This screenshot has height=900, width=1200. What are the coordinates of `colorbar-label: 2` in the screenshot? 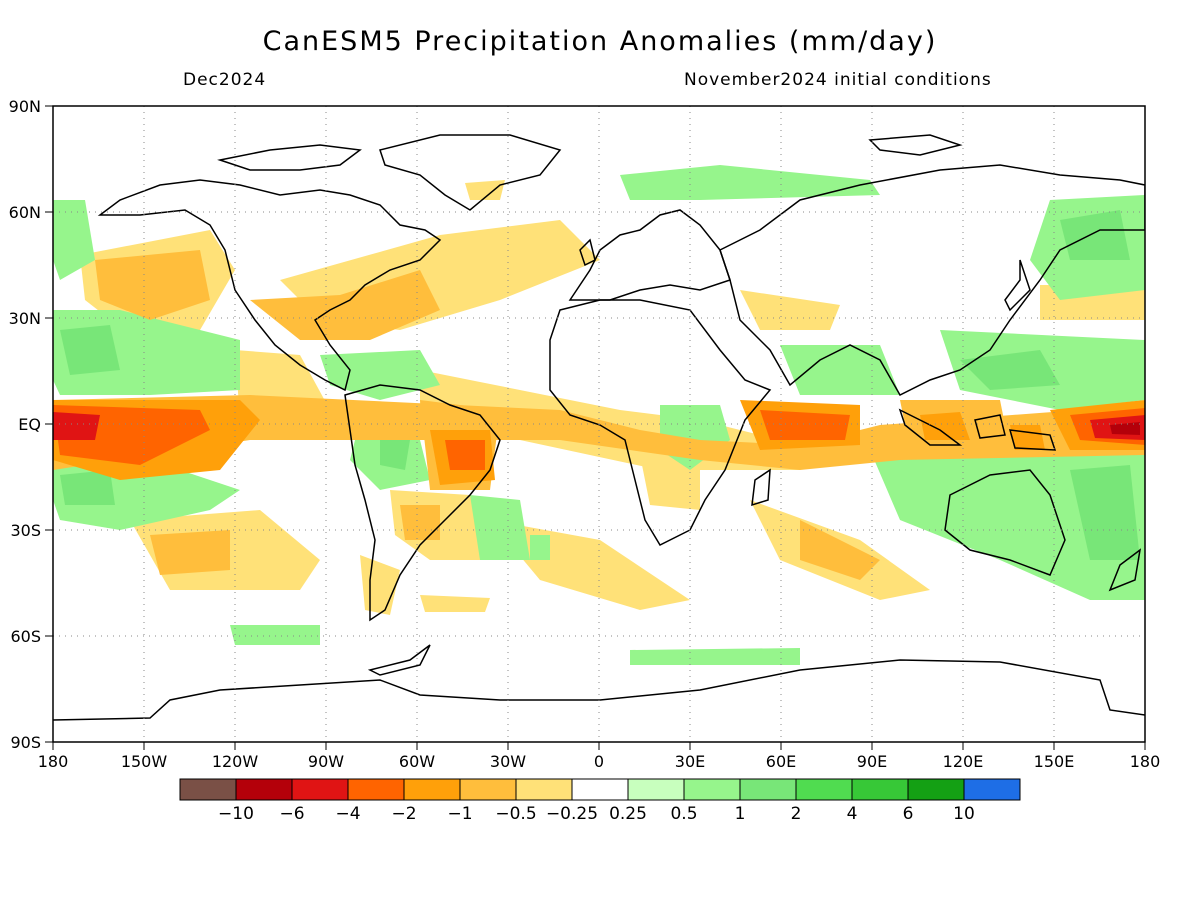 It's located at (796, 814).